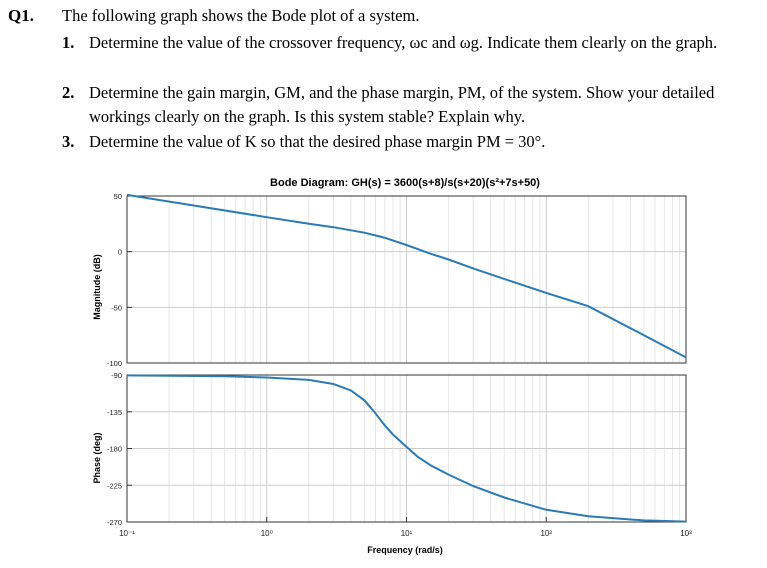 The height and width of the screenshot is (568, 767). I want to click on phase-y-tick-label: -180, so click(114, 449).